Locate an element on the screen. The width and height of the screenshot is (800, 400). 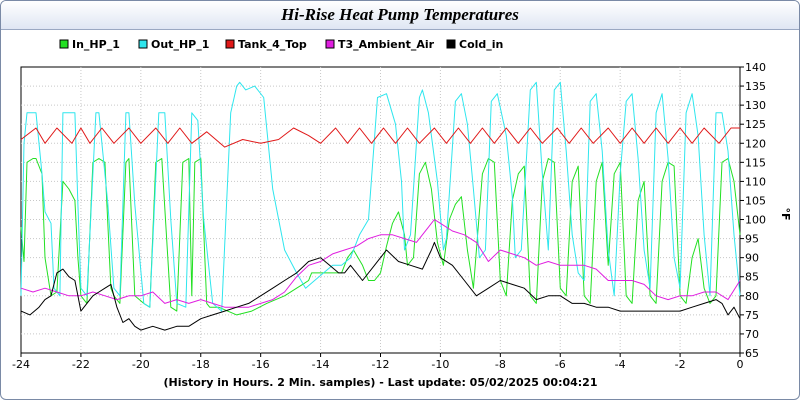
legend-label: In_HP_1 is located at coordinates (96, 44).